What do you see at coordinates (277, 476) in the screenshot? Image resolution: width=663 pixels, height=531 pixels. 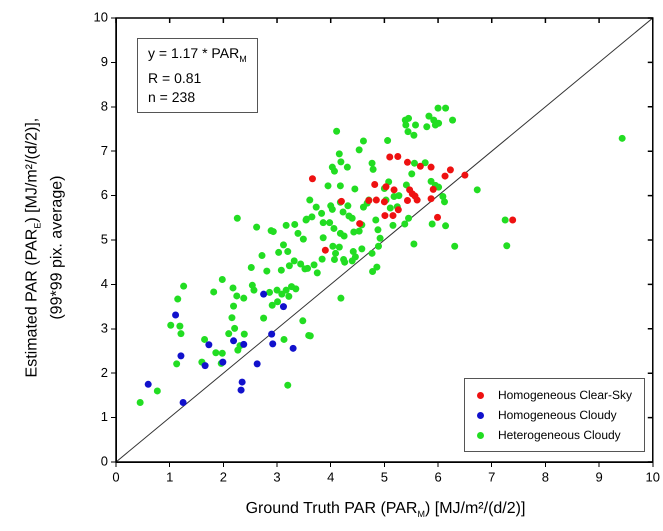 I see `x-tick-label: 3` at bounding box center [277, 476].